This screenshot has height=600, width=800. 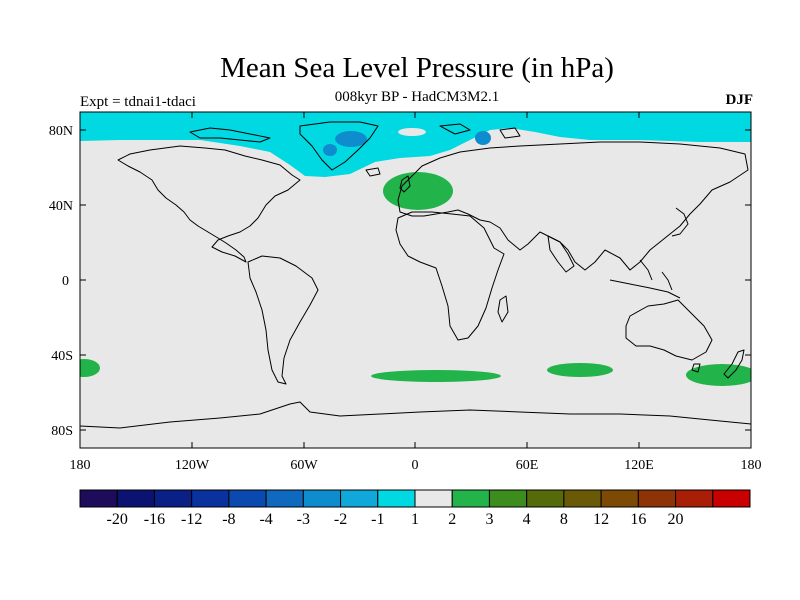 What do you see at coordinates (718, 375) in the screenshot?
I see `tasman-positive-anomaly` at bounding box center [718, 375].